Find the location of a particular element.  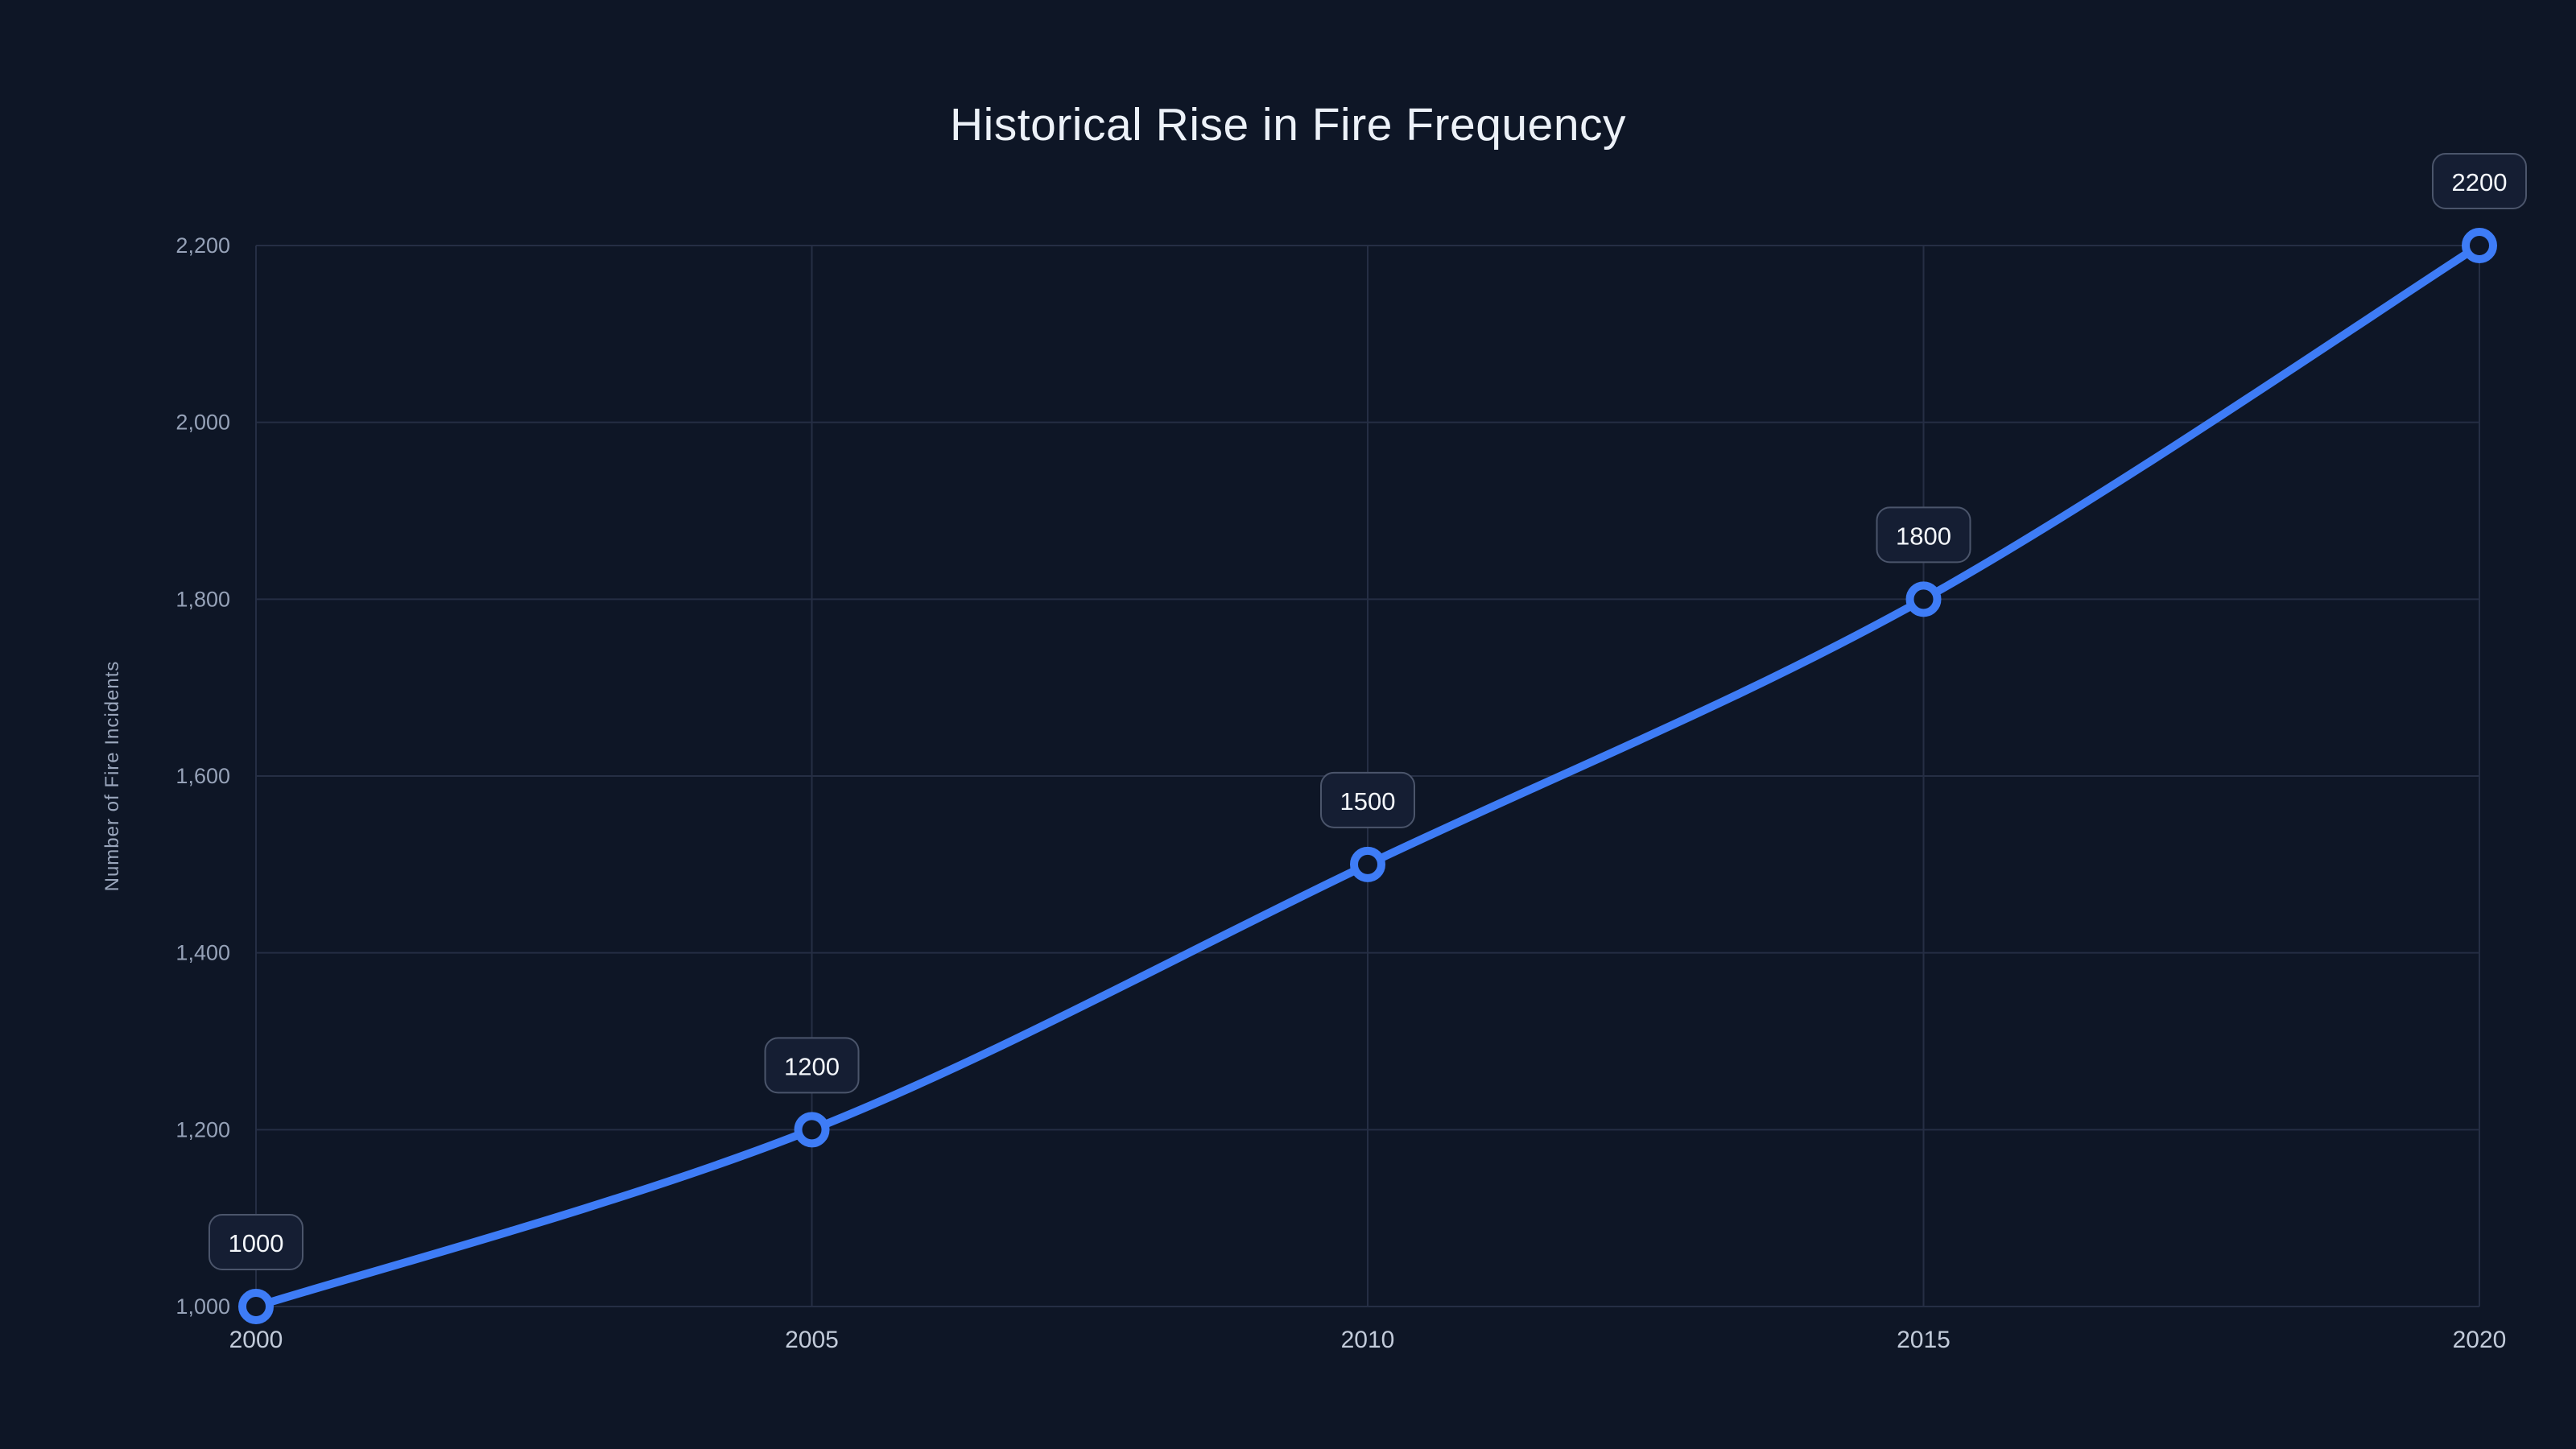

x-tick-label: 2015 is located at coordinates (1924, 1340).